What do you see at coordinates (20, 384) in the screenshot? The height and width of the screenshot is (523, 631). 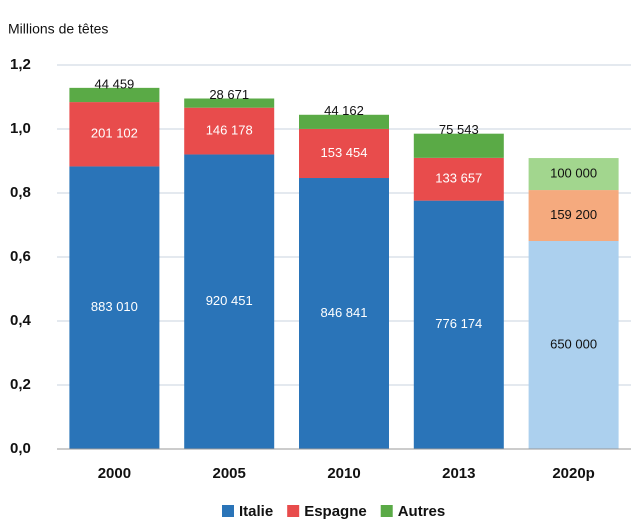 I see `y-tick-label: 0,2` at bounding box center [20, 384].